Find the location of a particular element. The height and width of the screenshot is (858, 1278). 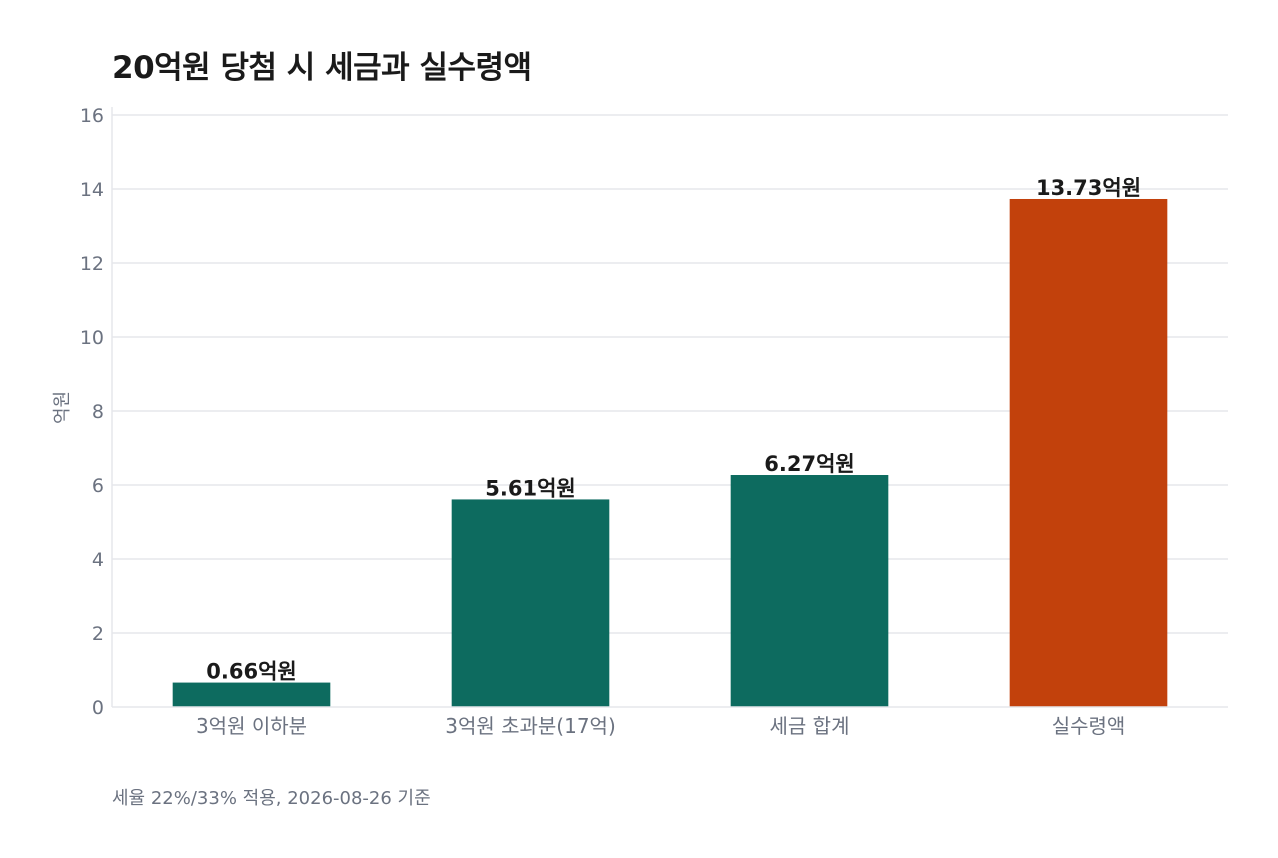

chart-title: 20억원 당첨 시 세금과 실수령액 is located at coordinates (322, 68).